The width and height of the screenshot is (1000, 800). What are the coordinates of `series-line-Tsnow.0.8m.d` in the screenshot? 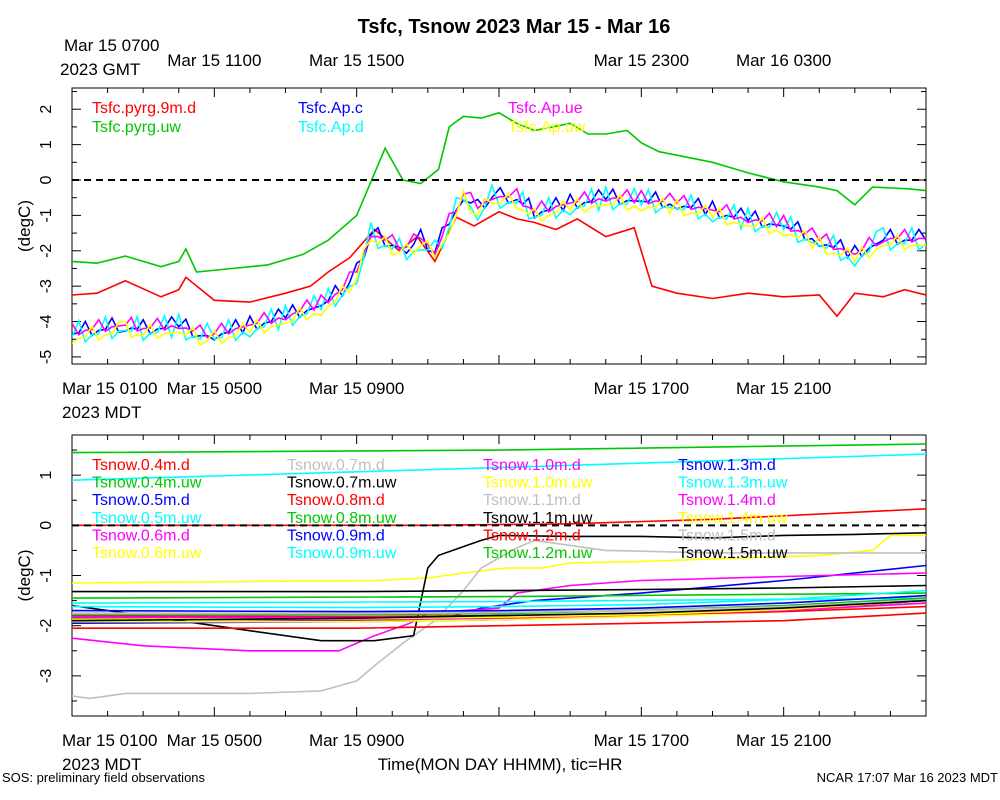 It's located at (499, 621).